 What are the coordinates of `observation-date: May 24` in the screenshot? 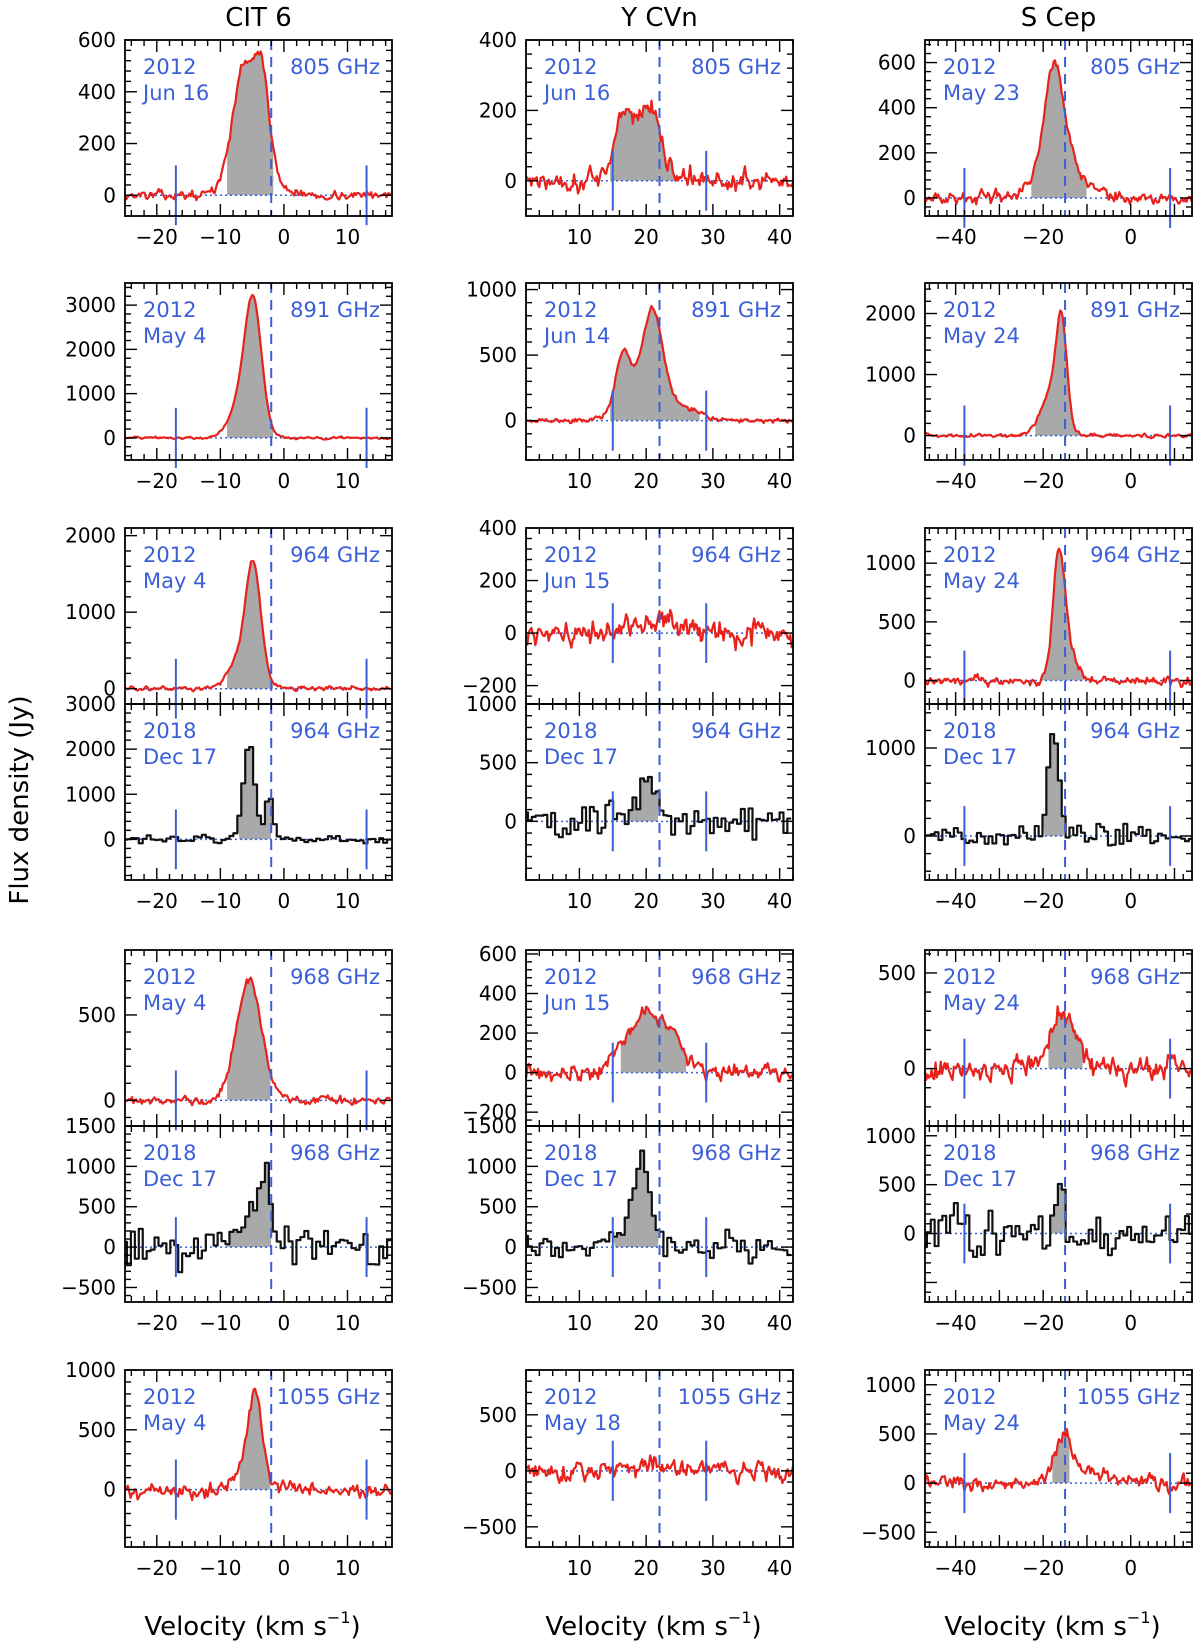 It's located at (981, 581).